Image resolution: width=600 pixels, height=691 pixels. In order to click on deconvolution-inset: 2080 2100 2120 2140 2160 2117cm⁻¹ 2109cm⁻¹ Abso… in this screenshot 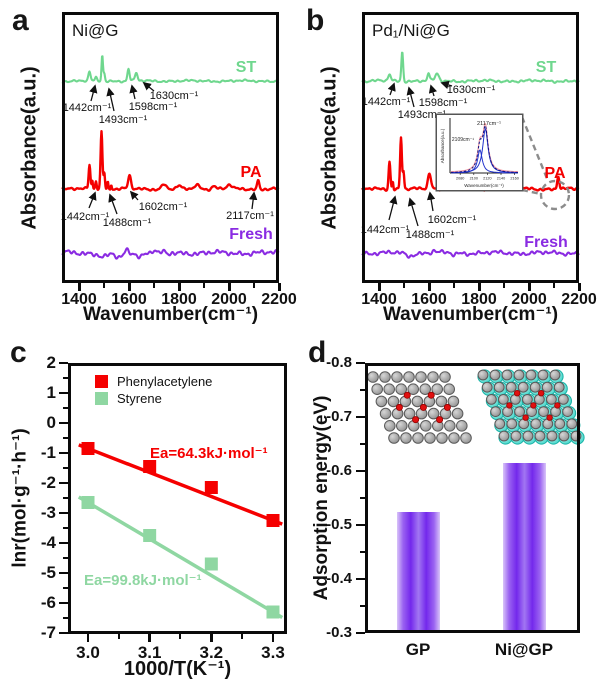, I will do `click(479, 152)`.